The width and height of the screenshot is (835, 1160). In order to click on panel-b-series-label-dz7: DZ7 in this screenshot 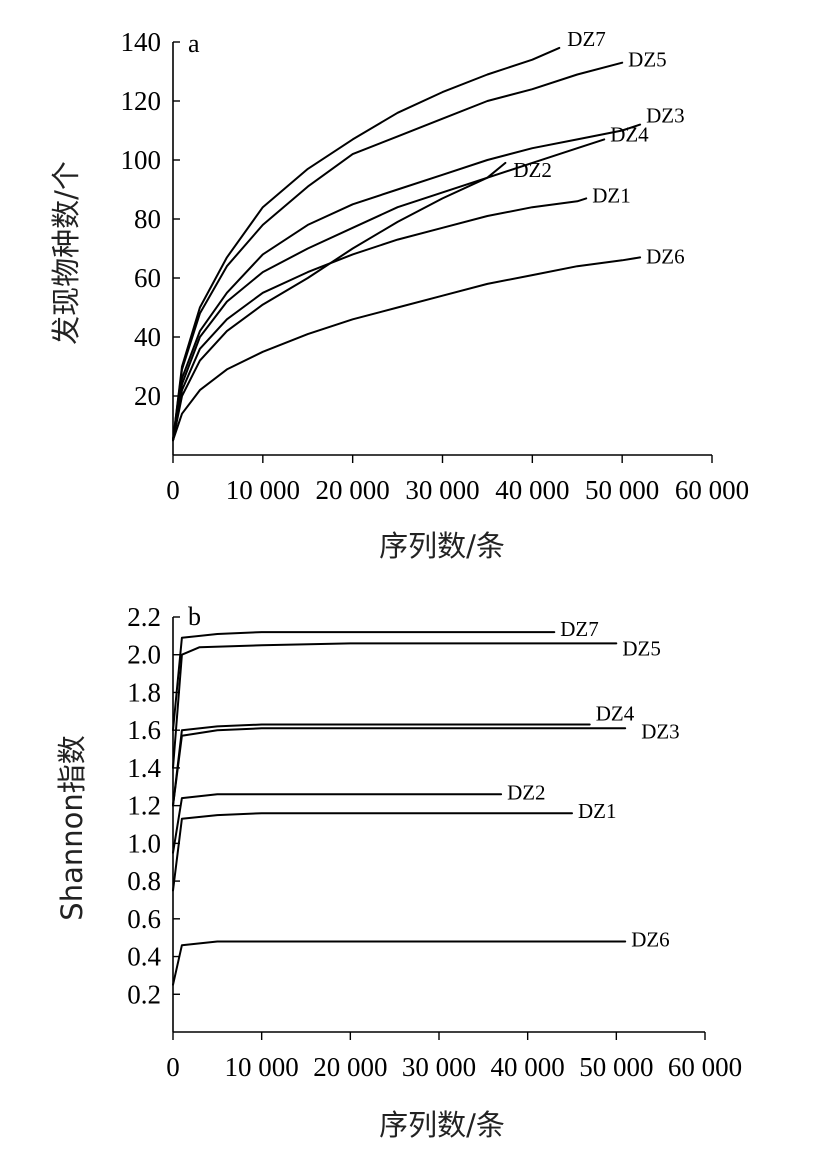, I will do `click(579, 629)`.